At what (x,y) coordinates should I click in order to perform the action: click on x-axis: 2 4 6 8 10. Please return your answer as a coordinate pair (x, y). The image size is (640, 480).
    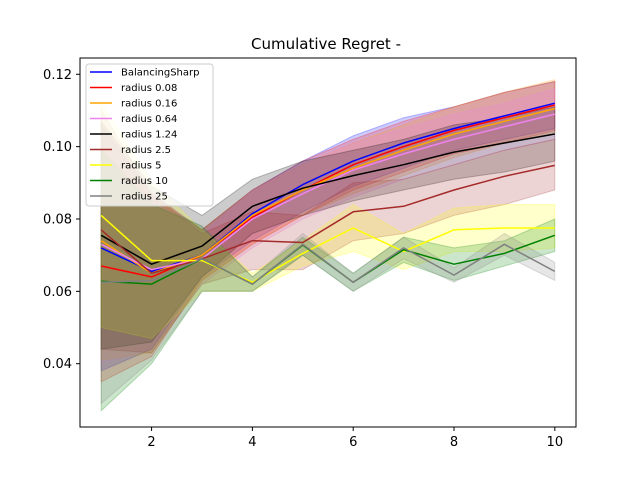
    Looking at the image, I should click on (355, 438).